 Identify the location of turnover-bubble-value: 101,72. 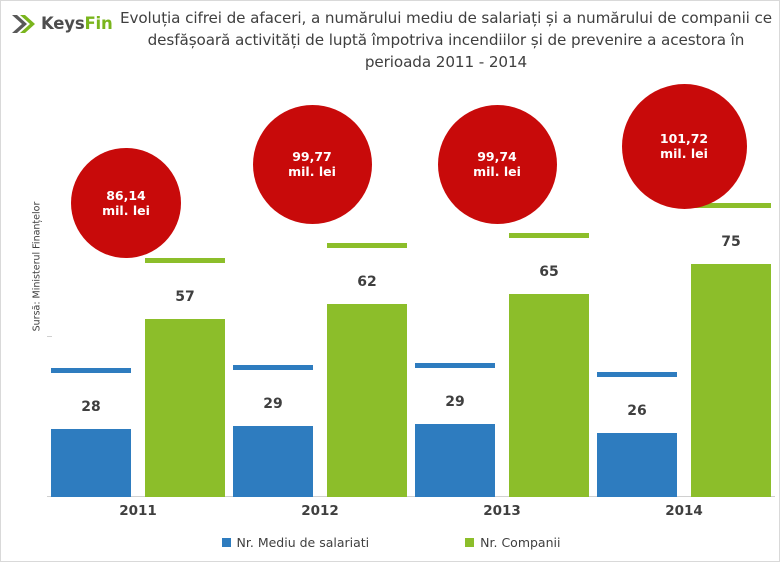
(684, 138).